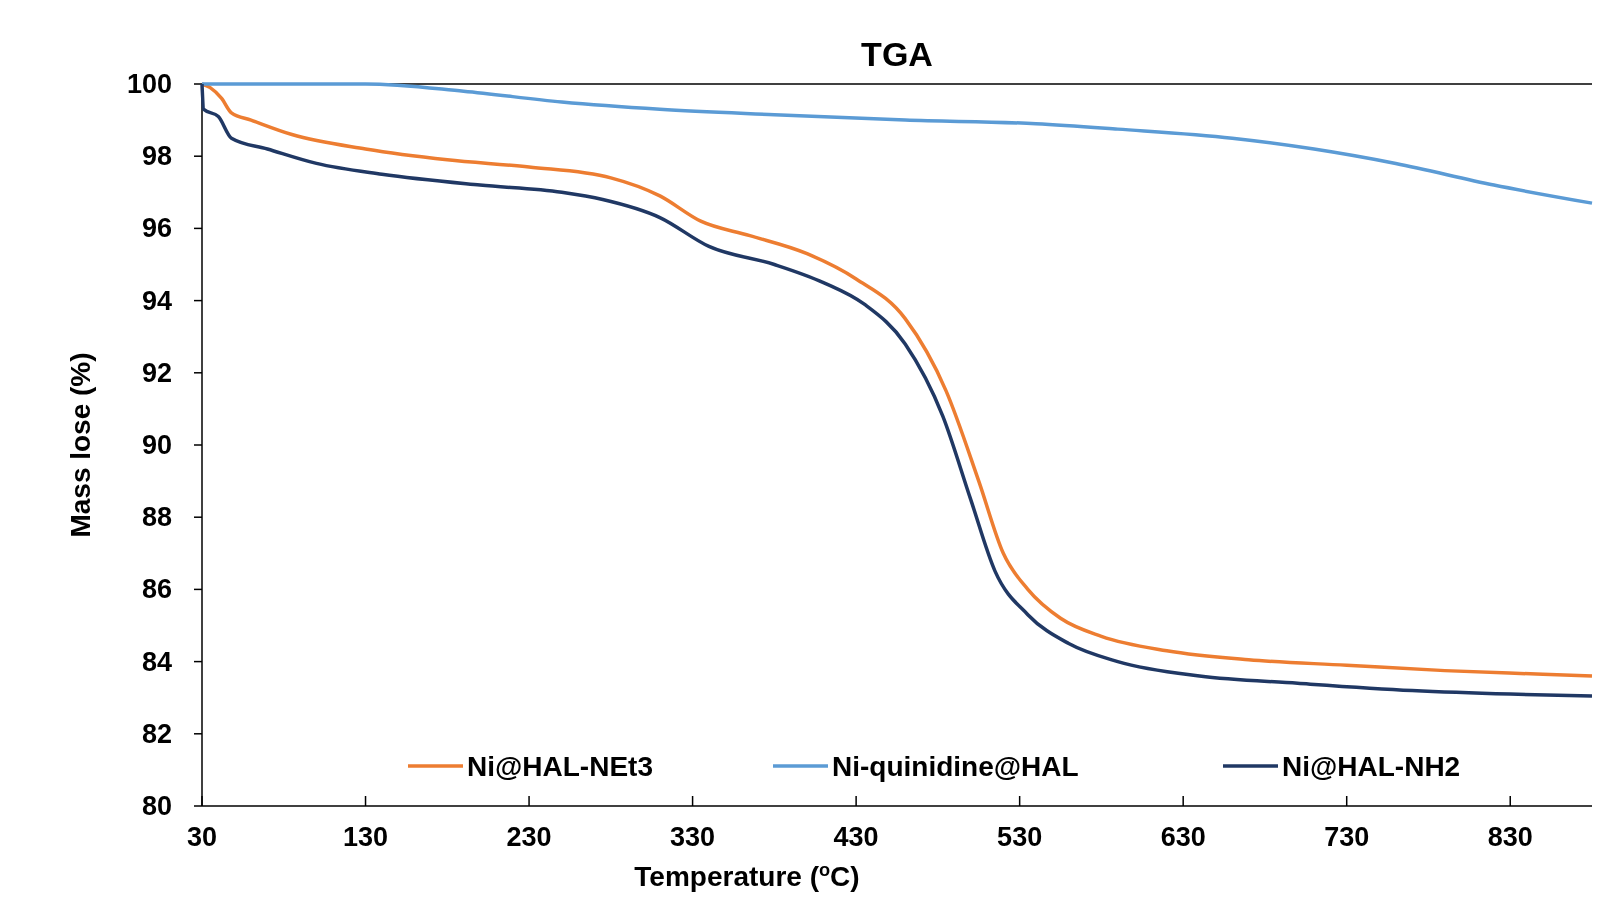  What do you see at coordinates (1020, 837) in the screenshot?
I see `x-tick-label: 530` at bounding box center [1020, 837].